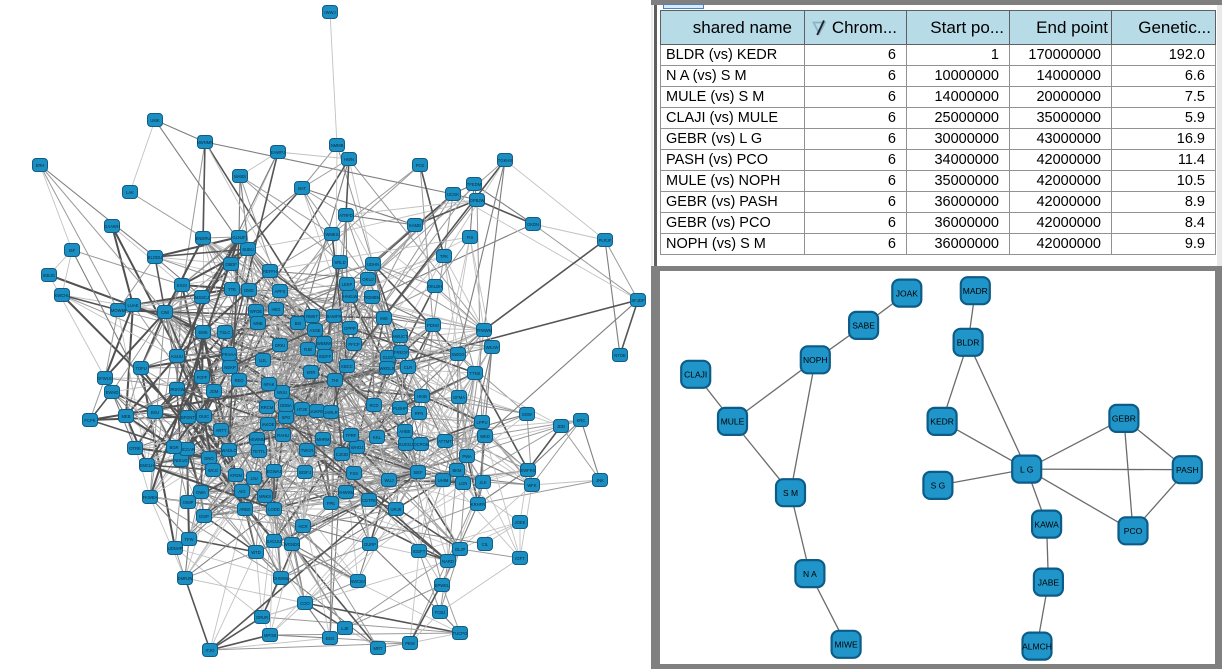 This screenshot has height=669, width=1222. I want to click on svg-text: SPG, so click(286, 417).